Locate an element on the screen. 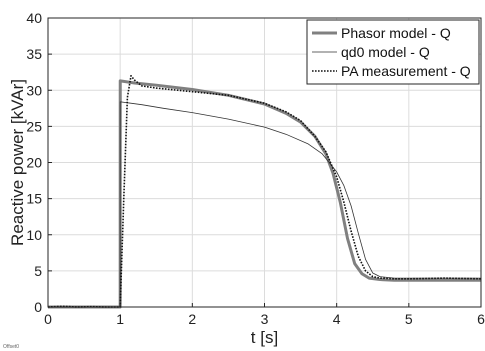  y-tick-label: 15 is located at coordinates (34, 199).